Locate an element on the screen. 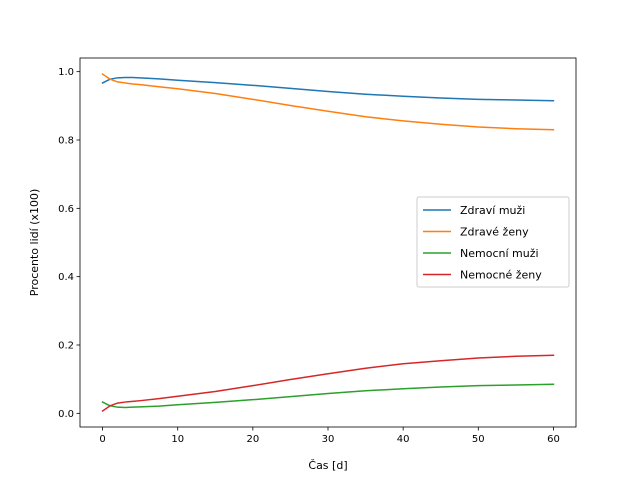 This screenshot has width=640, height=480. y-tick-label: 0.2 is located at coordinates (66, 346).